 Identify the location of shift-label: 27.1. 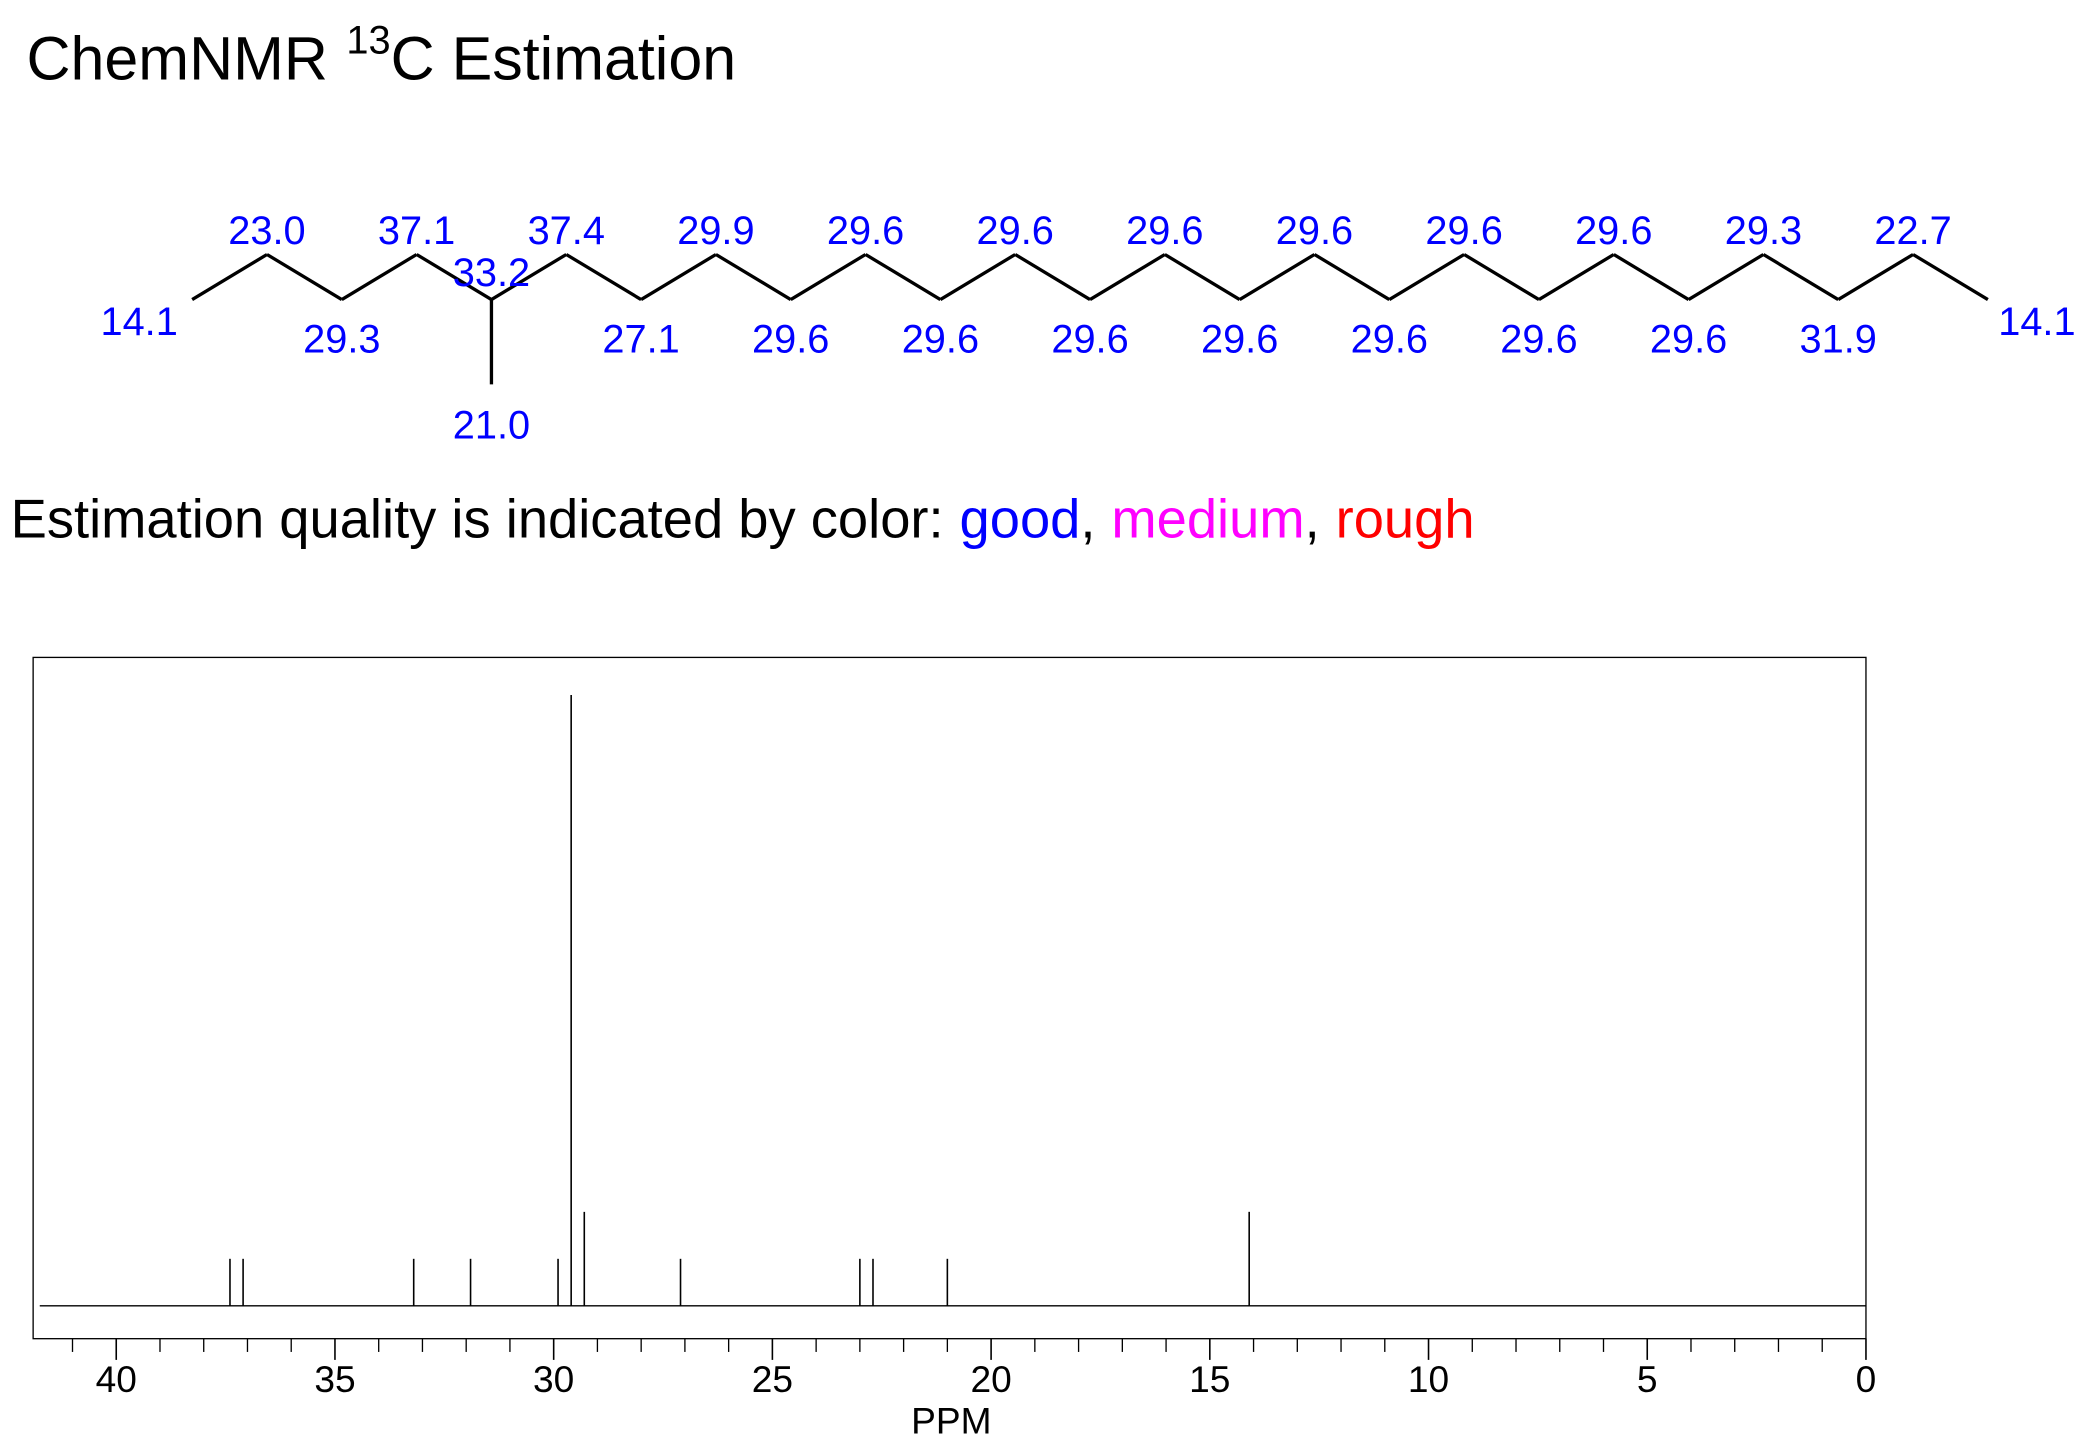
(640, 339).